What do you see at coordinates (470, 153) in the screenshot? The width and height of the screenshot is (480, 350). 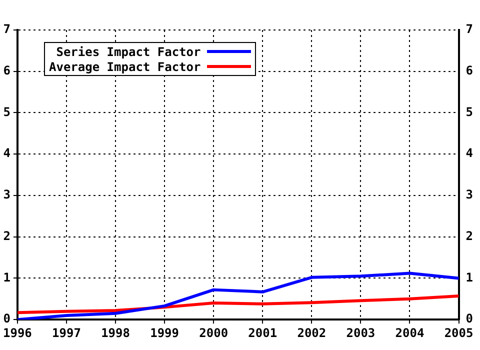 I see `y2-tick-label: 4` at bounding box center [470, 153].